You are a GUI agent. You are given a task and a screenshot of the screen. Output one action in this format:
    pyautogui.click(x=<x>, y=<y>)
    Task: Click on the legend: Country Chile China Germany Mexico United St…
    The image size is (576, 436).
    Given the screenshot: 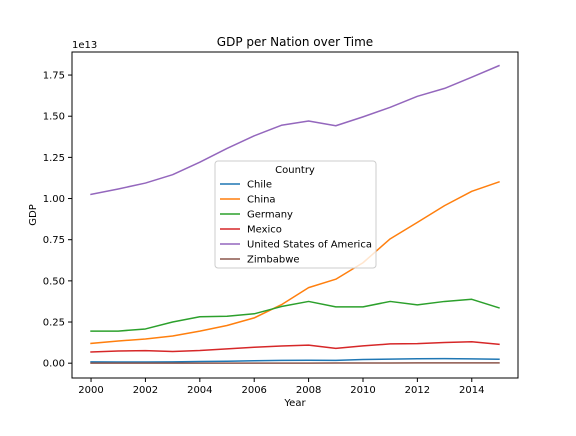 What is the action you would take?
    pyautogui.click(x=295, y=214)
    